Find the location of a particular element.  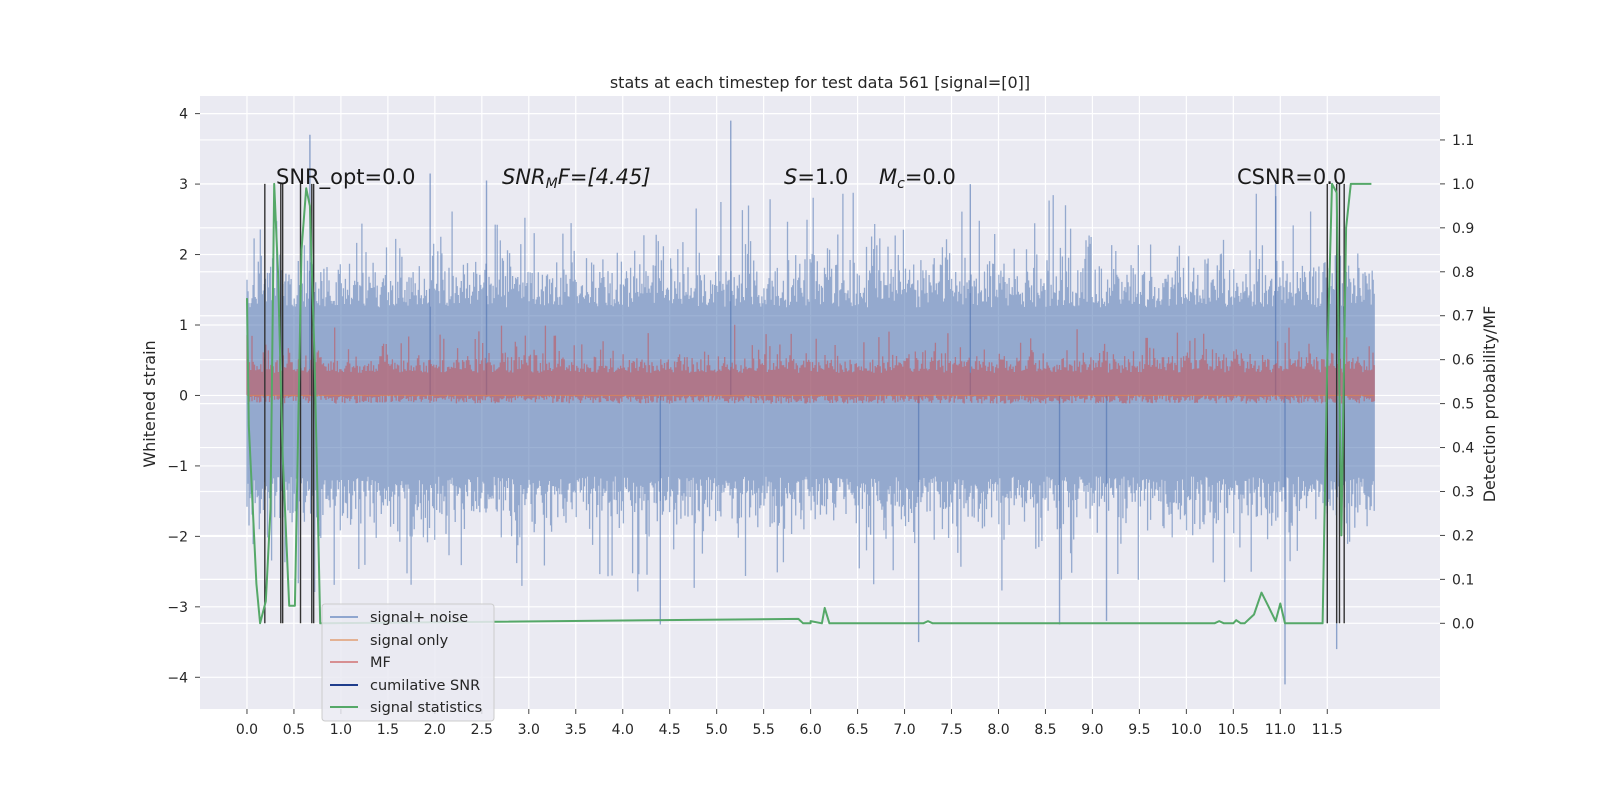

y-tick-label-right: 0.1 is located at coordinates (1463, 580).